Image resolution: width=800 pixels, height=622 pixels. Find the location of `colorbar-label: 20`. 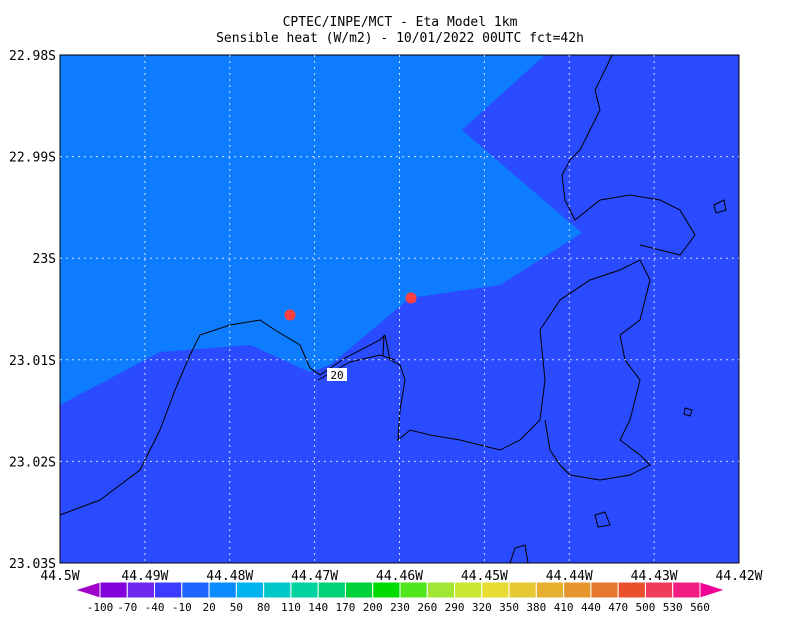

colorbar-label: 20 is located at coordinates (208, 607).